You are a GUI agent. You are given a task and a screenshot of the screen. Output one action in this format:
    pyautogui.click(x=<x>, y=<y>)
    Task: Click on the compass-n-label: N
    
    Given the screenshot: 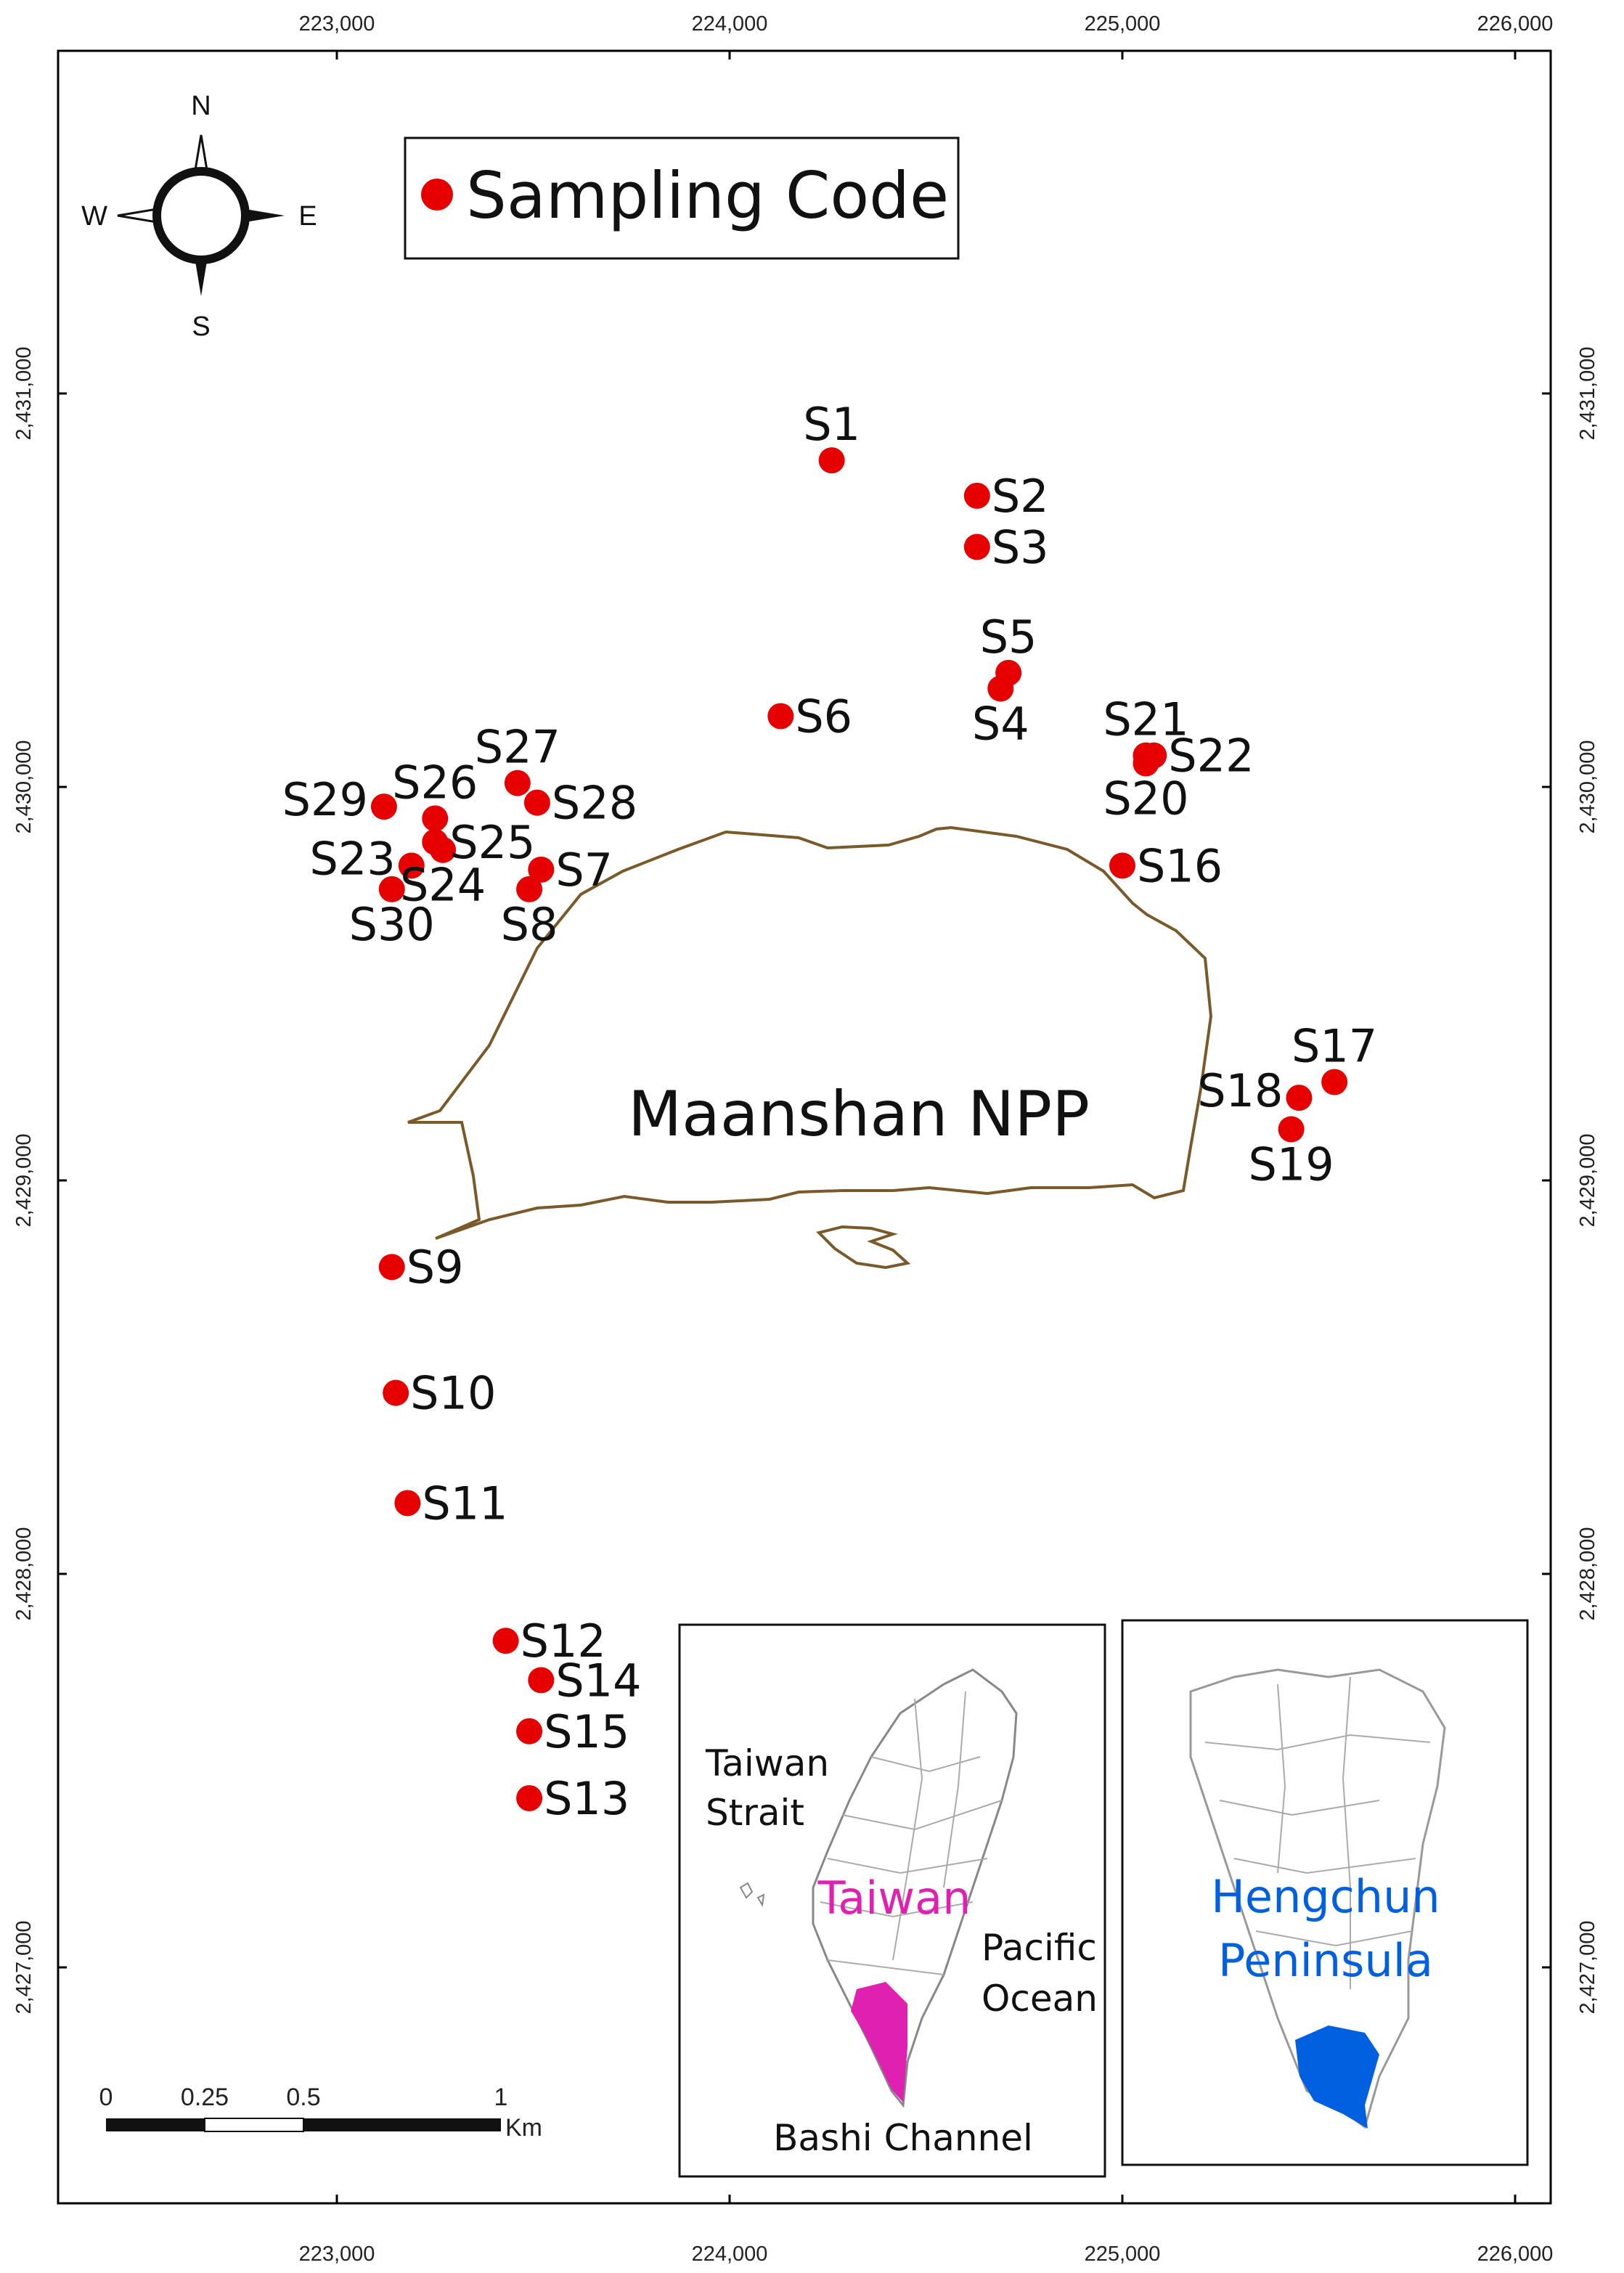 What is the action you would take?
    pyautogui.click(x=201, y=106)
    